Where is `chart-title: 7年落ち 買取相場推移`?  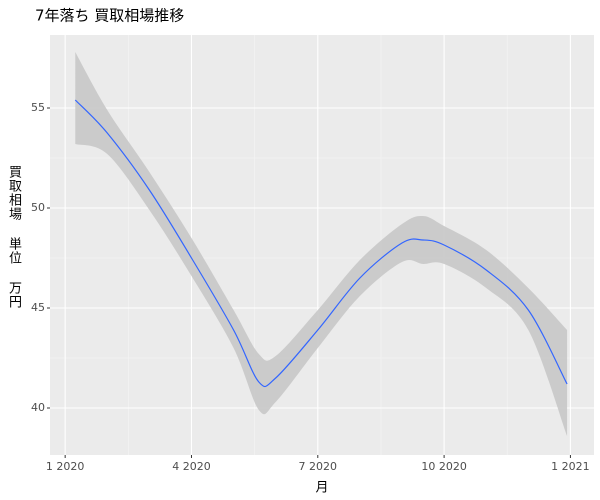
chart-title: 7年落ち 買取相場推移 is located at coordinates (109, 16).